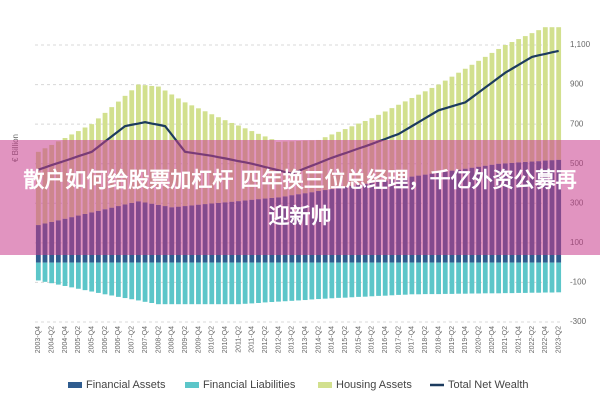  What do you see at coordinates (372, 339) in the screenshot?
I see `x-tick-label: 2016-Q2` at bounding box center [372, 339].